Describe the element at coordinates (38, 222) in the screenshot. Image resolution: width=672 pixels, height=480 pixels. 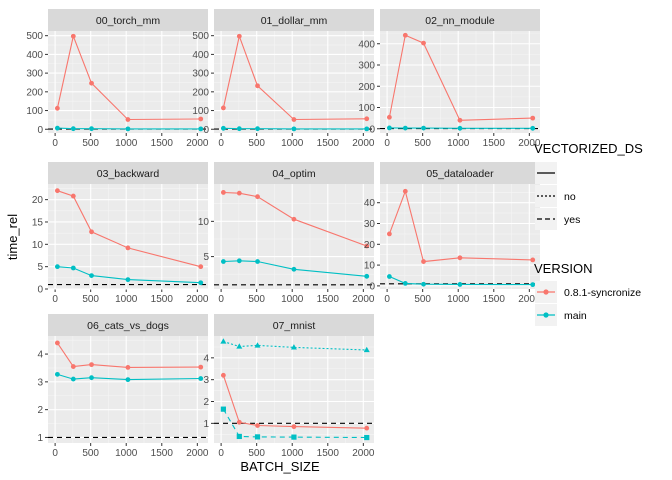
I see `y-tick-label: 15` at that location.